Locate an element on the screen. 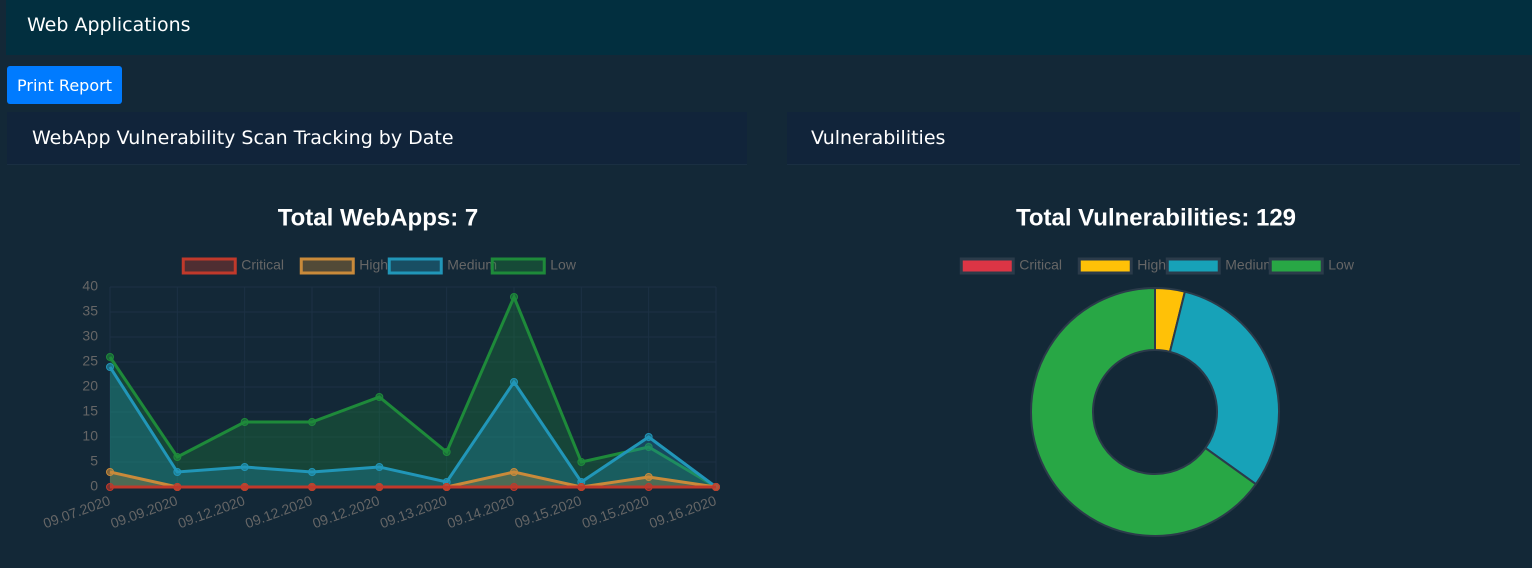 This screenshot has width=1532, height=568. header-title: Web Applications is located at coordinates (769, 27).